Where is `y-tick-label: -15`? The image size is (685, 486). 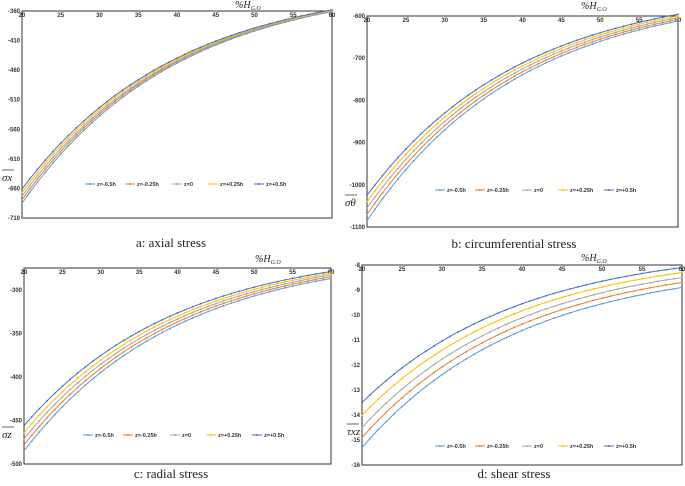
y-tick-label: -15 is located at coordinates (355, 441).